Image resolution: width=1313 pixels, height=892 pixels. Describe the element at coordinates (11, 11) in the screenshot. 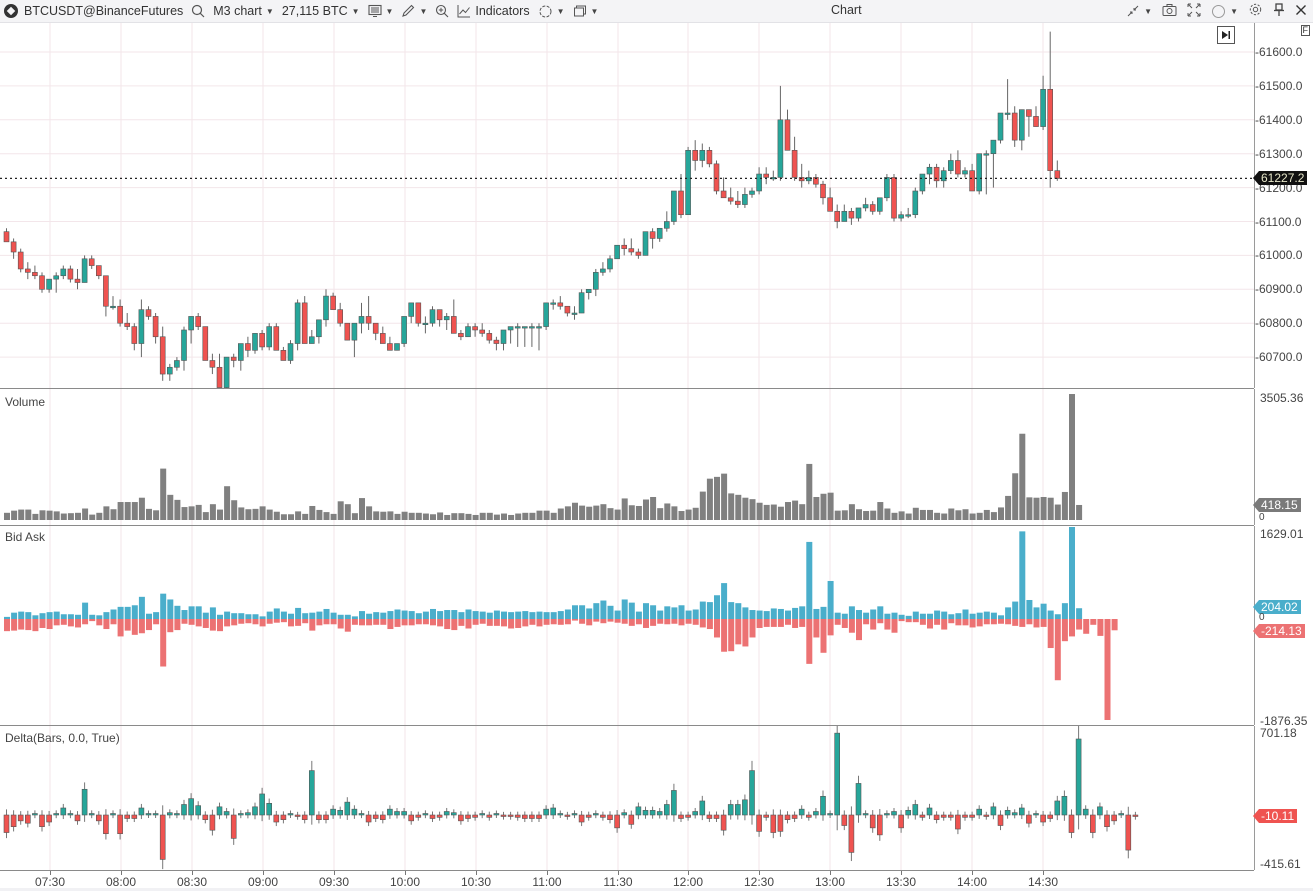

I see `logo-icon` at that location.